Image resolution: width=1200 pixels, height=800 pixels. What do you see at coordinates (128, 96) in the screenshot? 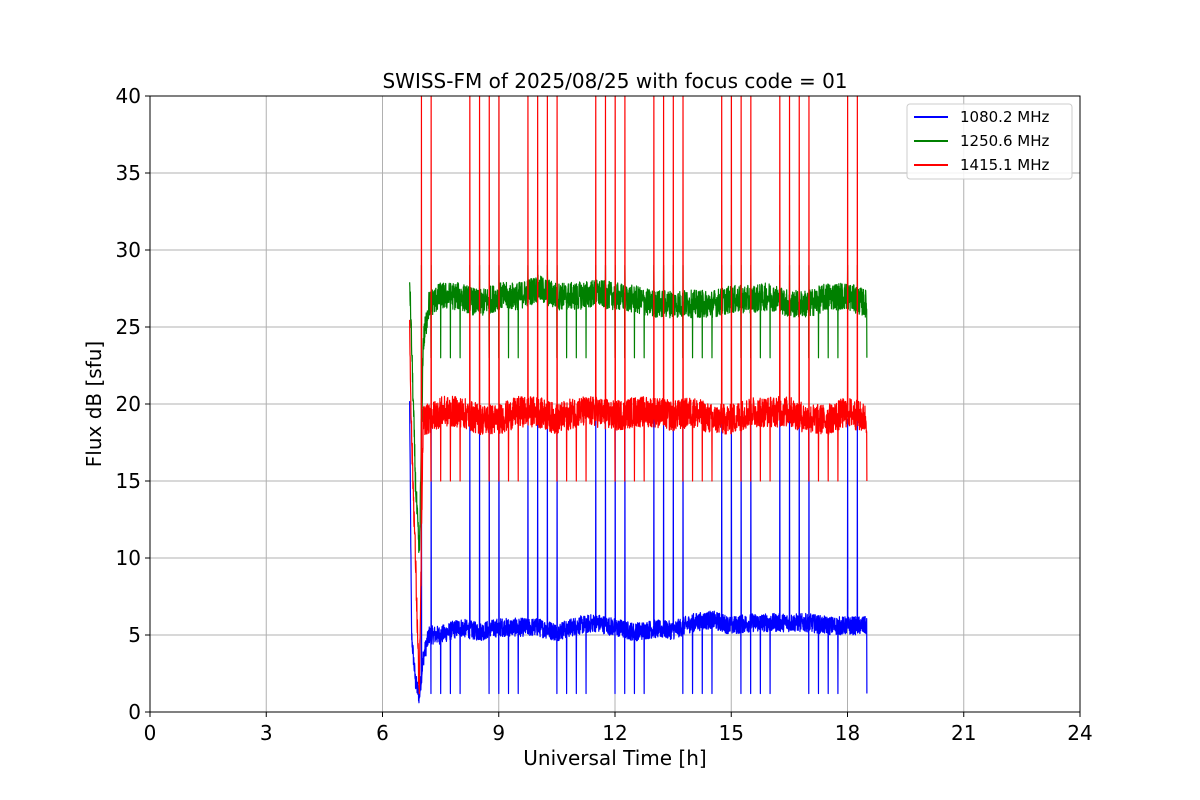
I see `y-tick-label: 40` at bounding box center [128, 96].